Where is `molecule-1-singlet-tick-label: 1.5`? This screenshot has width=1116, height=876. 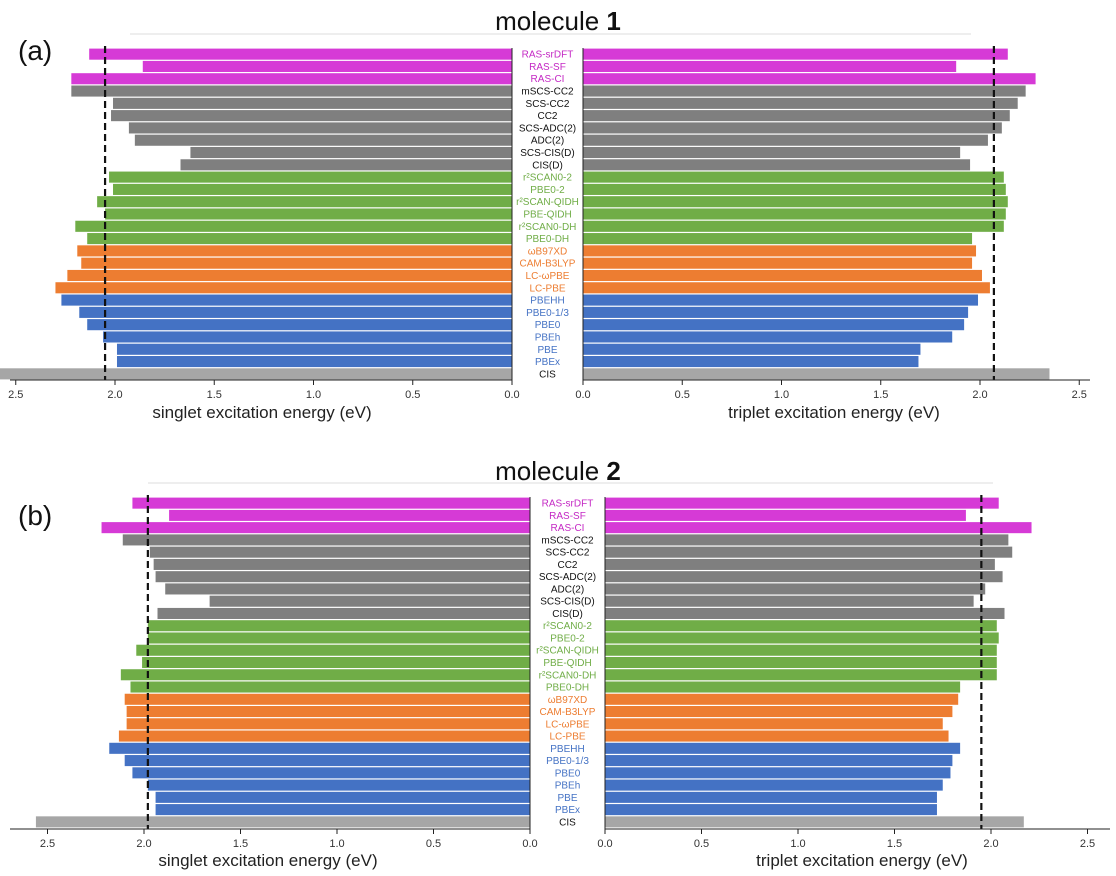 molecule-1-singlet-tick-label: 1.5 is located at coordinates (214, 395).